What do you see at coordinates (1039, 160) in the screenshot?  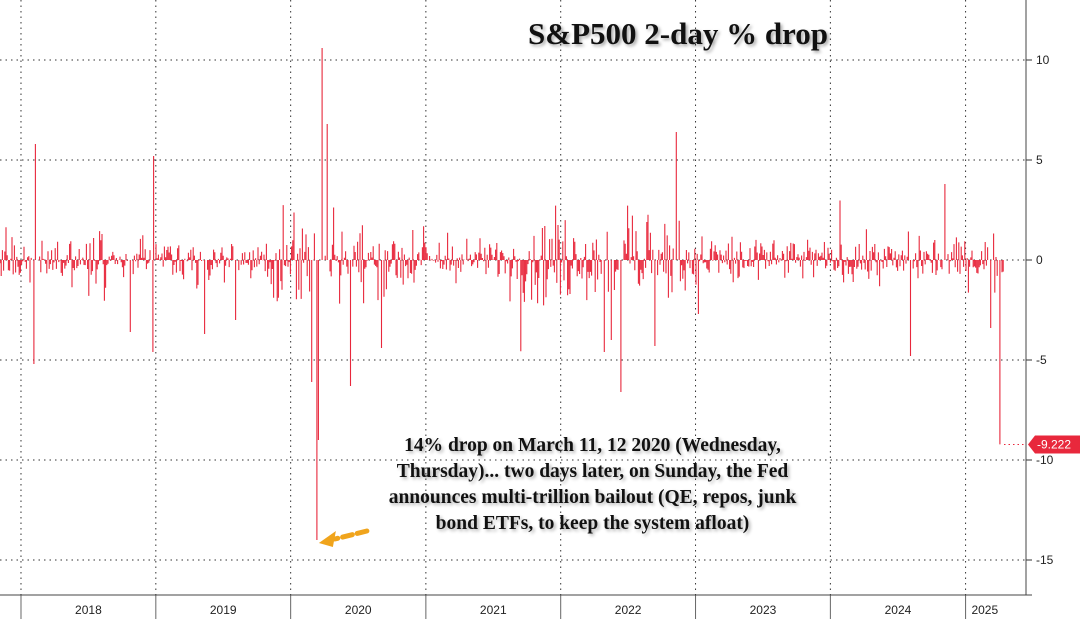 I see `y-tick-label: 5` at bounding box center [1039, 160].